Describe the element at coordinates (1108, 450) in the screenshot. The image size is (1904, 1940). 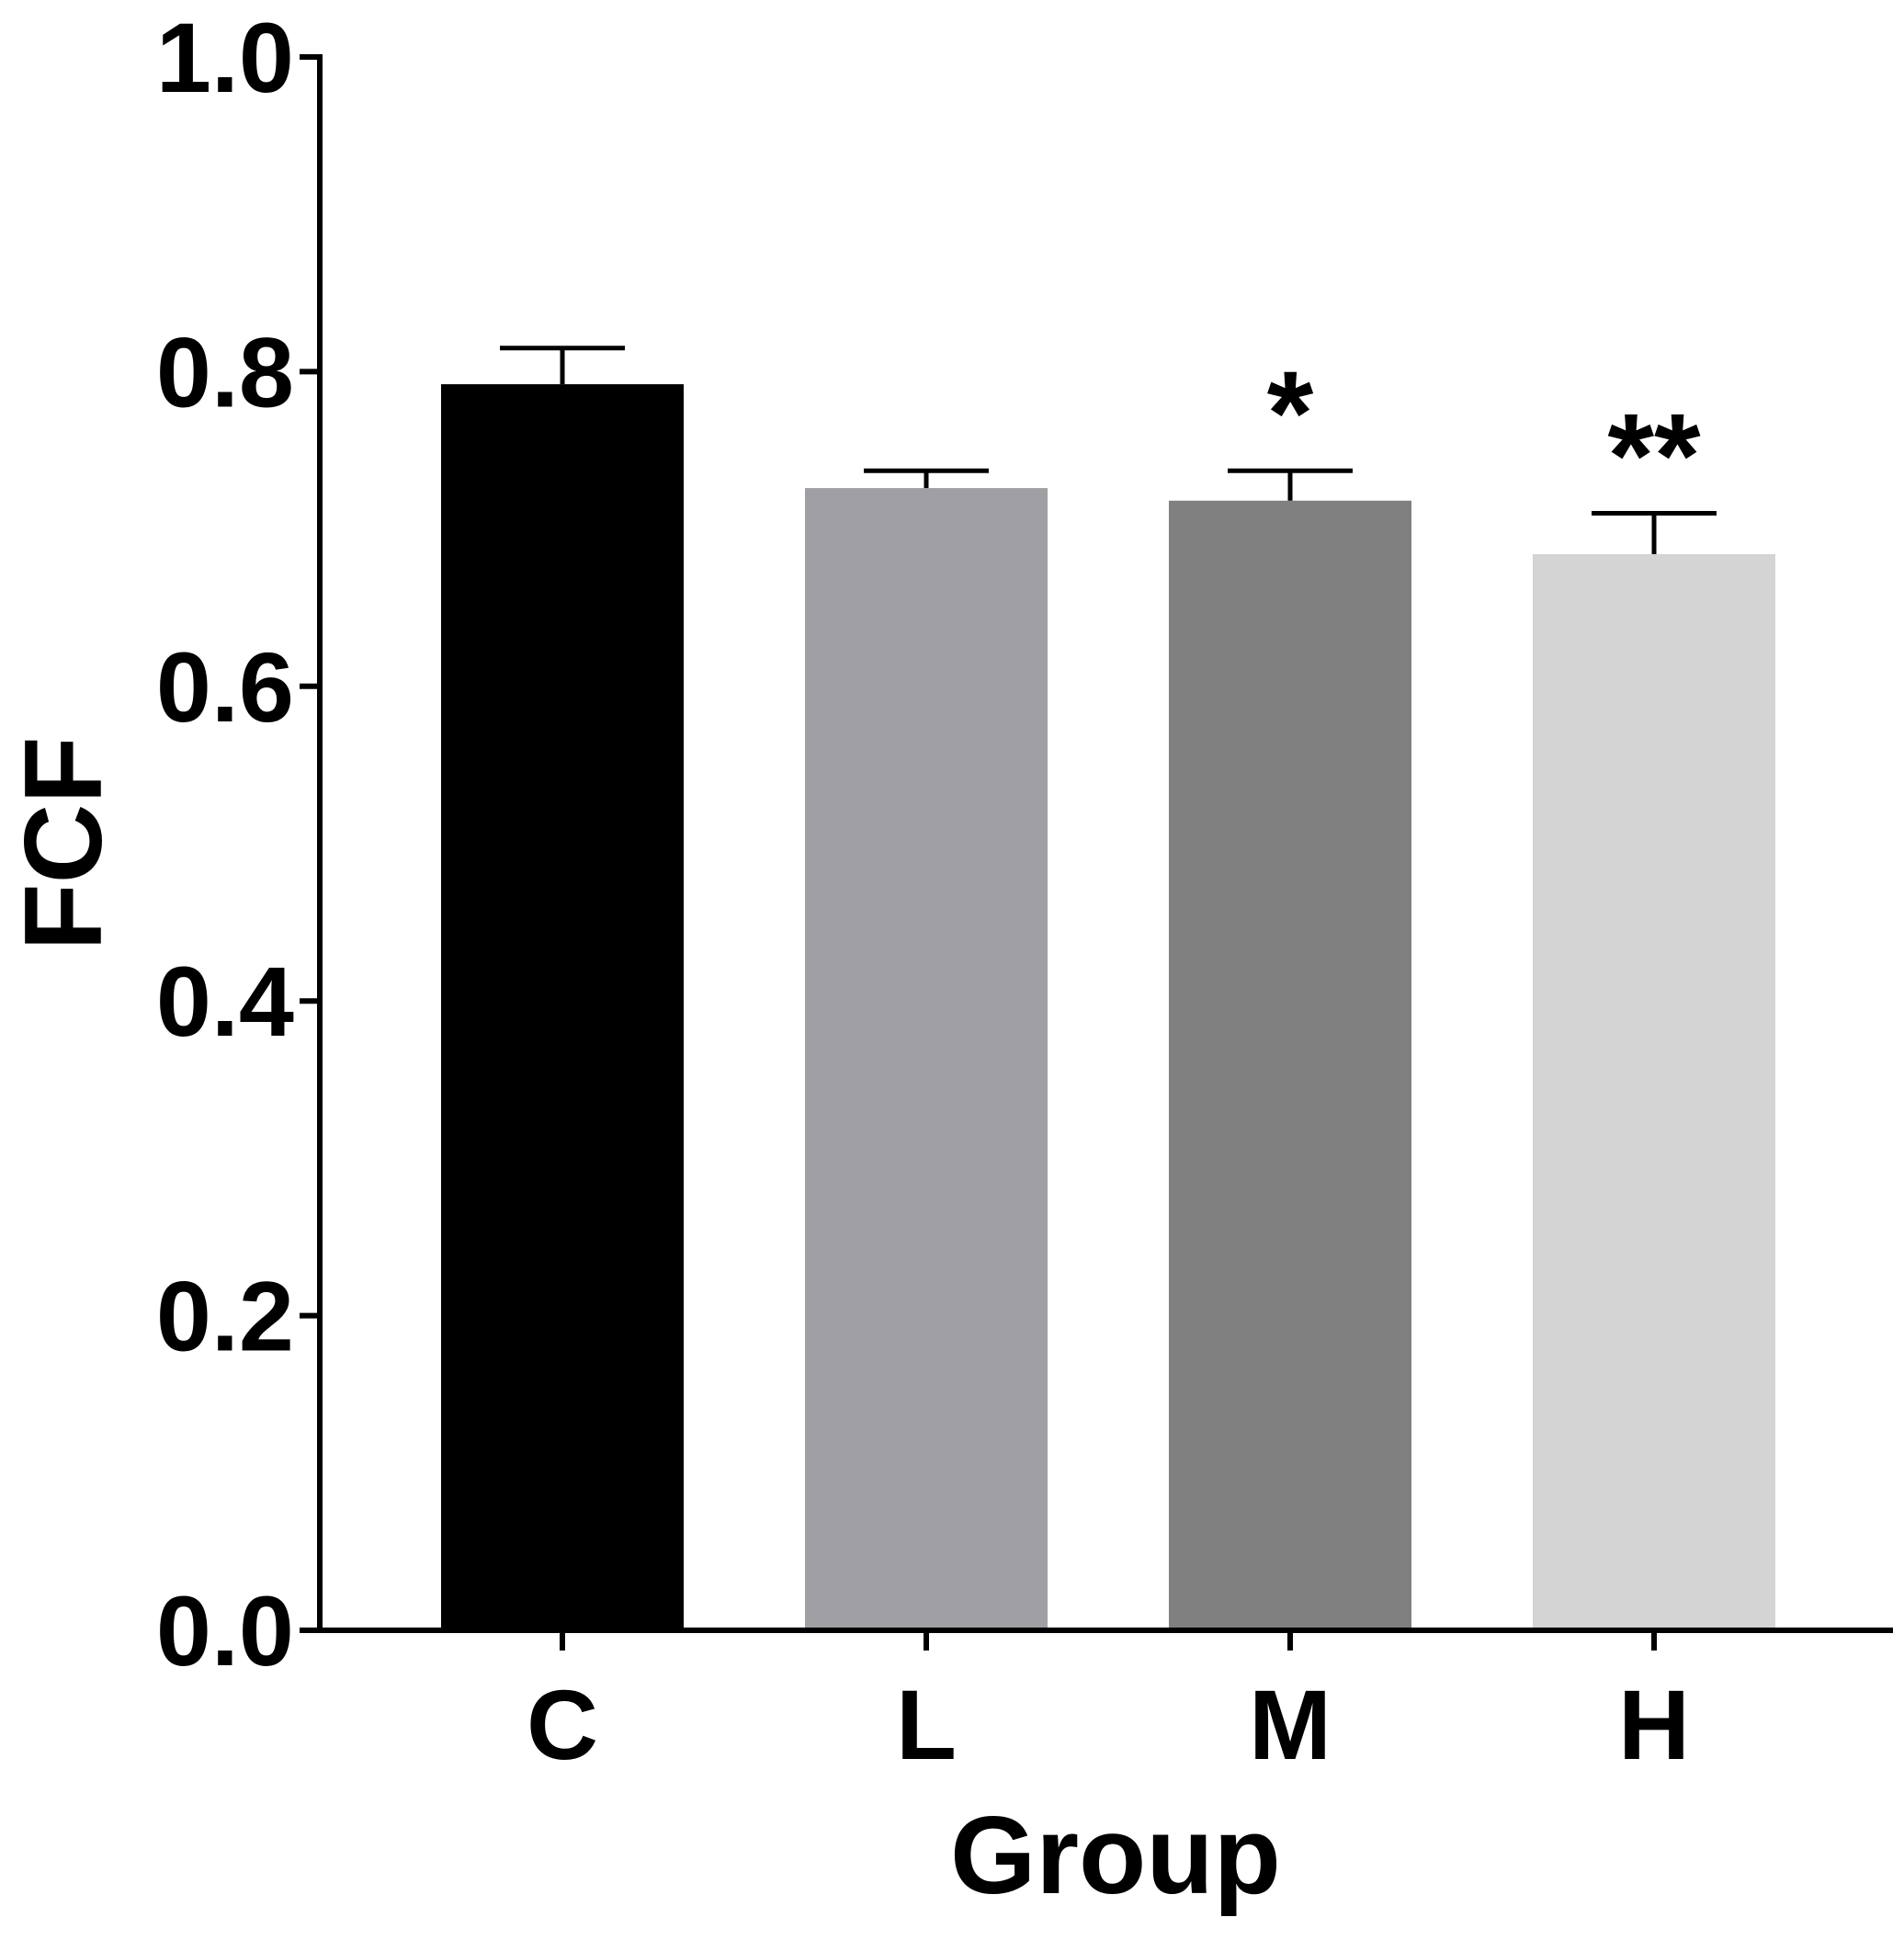
I see `error-bars` at that location.